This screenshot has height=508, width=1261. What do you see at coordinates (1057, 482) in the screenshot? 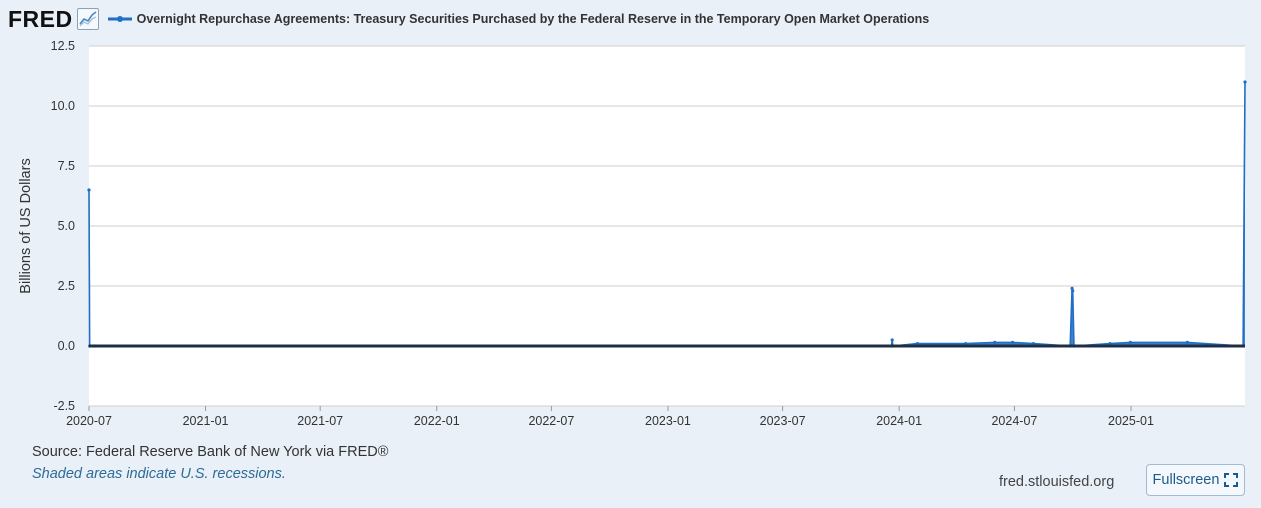
I see `site-url: fred.stlouisfed.org` at bounding box center [1057, 482].